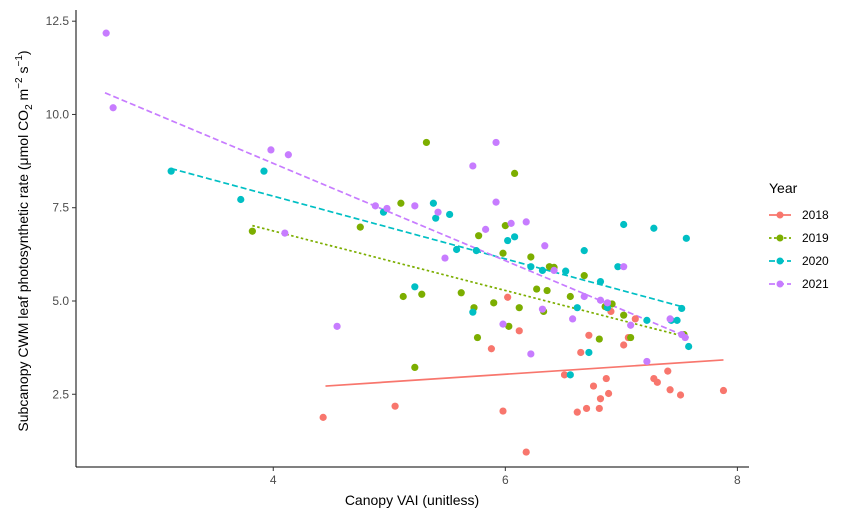 This screenshot has height=516, width=852. Describe the element at coordinates (815, 261) in the screenshot. I see `legend-label-2020: 2020` at that location.